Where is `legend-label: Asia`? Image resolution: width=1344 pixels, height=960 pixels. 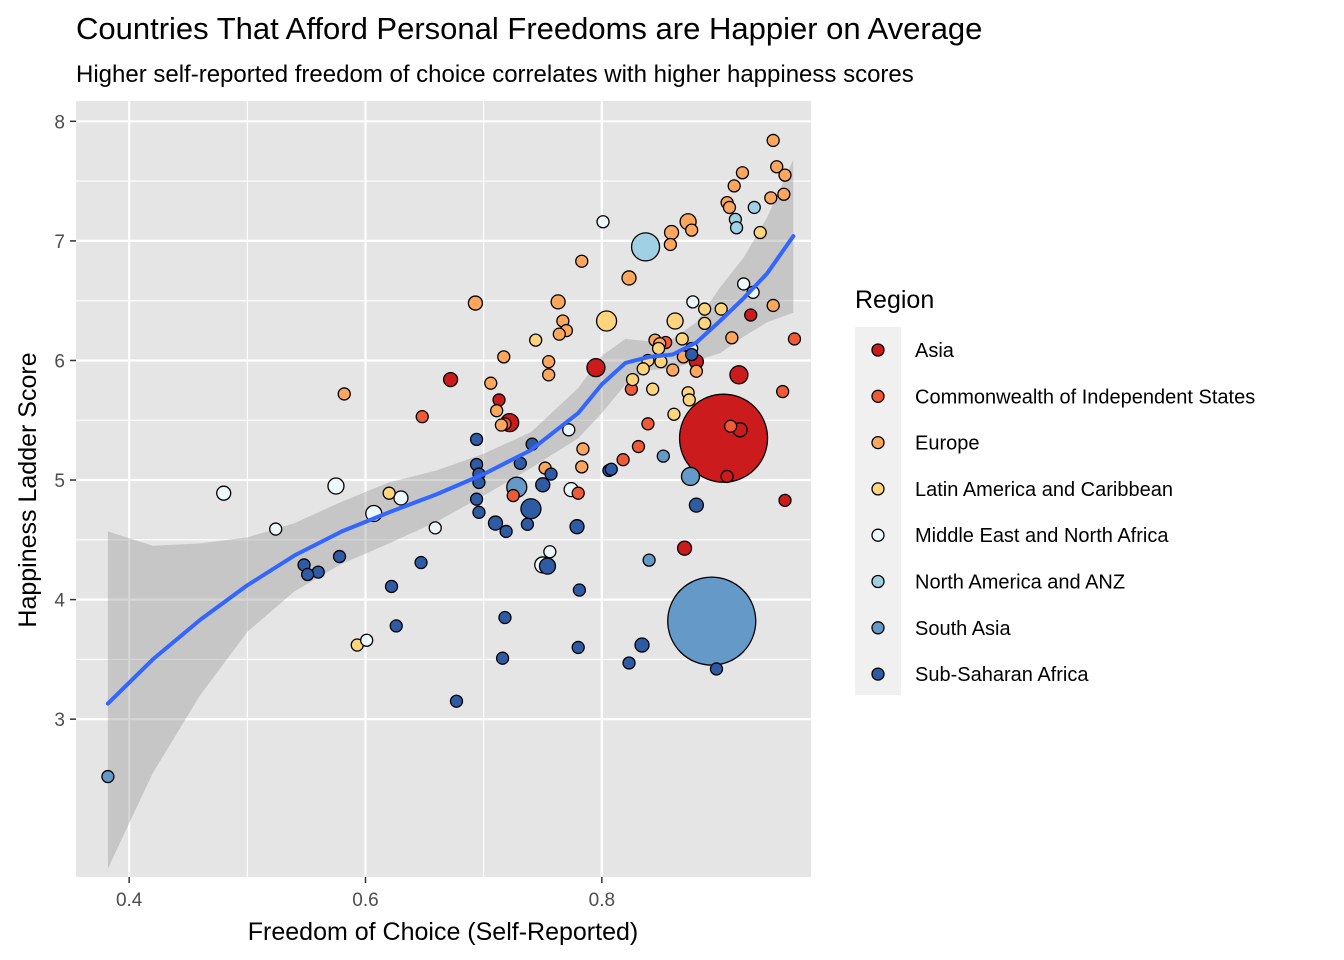
legend-label: Asia is located at coordinates (935, 351).